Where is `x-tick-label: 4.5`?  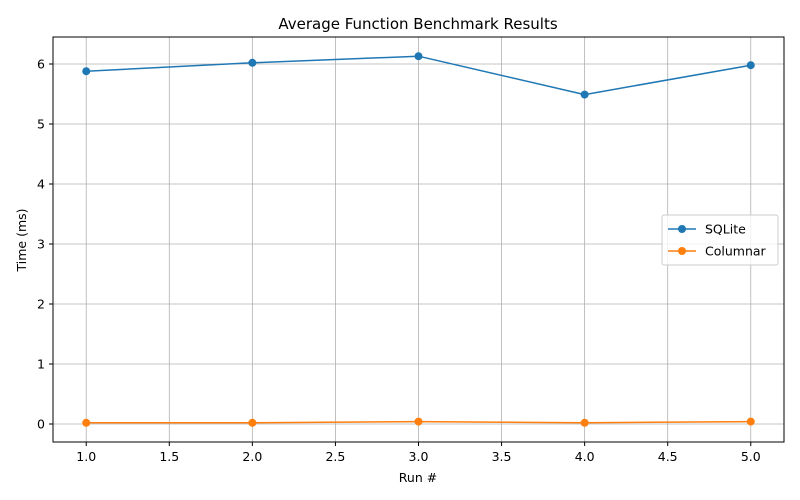
x-tick-label: 4.5 is located at coordinates (668, 456).